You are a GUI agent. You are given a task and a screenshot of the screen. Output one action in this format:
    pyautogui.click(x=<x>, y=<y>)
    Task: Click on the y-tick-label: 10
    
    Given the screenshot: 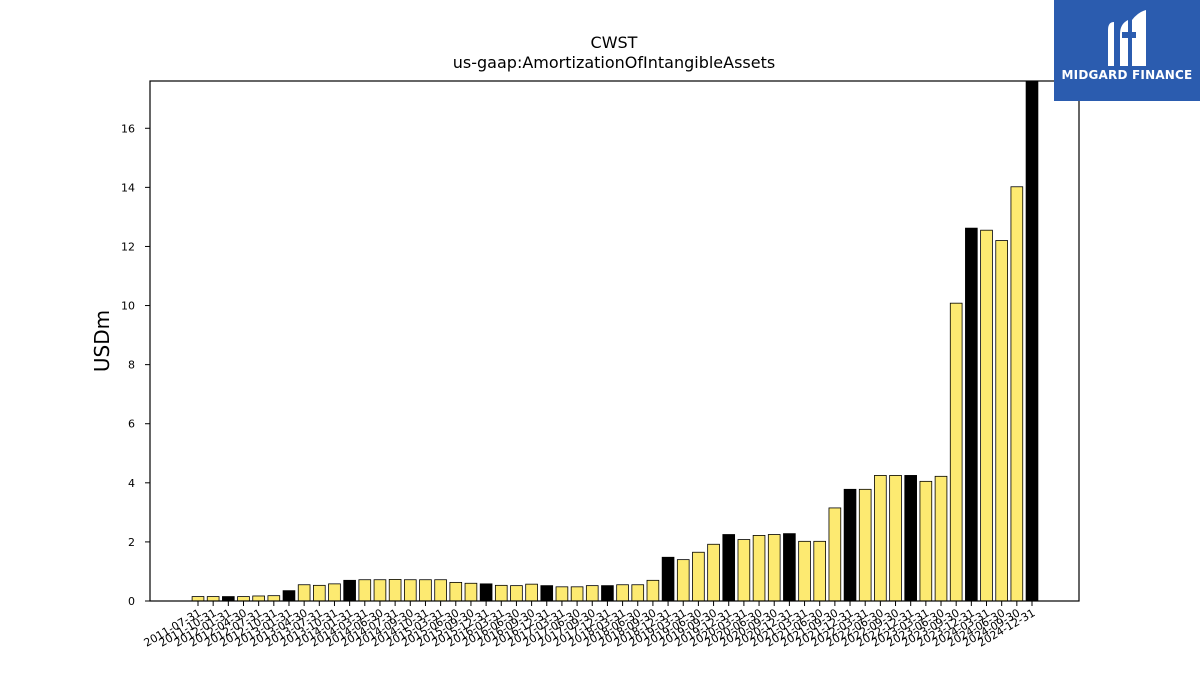 What is the action you would take?
    pyautogui.click(x=128, y=306)
    